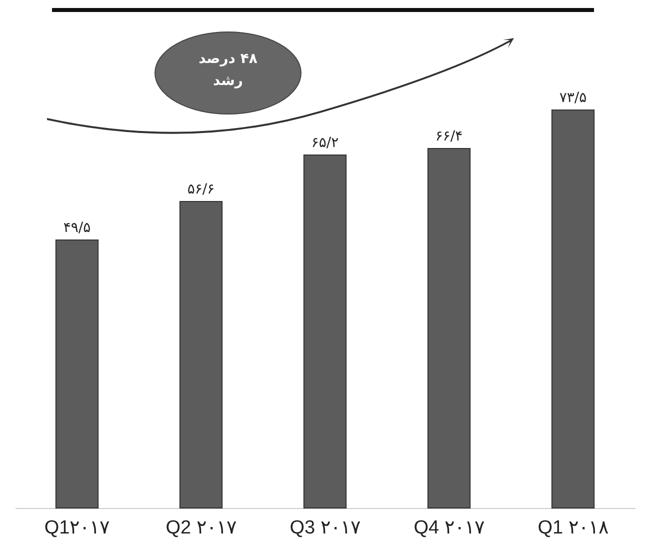 This screenshot has width=649, height=548. What do you see at coordinates (573, 528) in the screenshot?
I see `x-tick-label: Q1 ۲۰۱۸` at bounding box center [573, 528].